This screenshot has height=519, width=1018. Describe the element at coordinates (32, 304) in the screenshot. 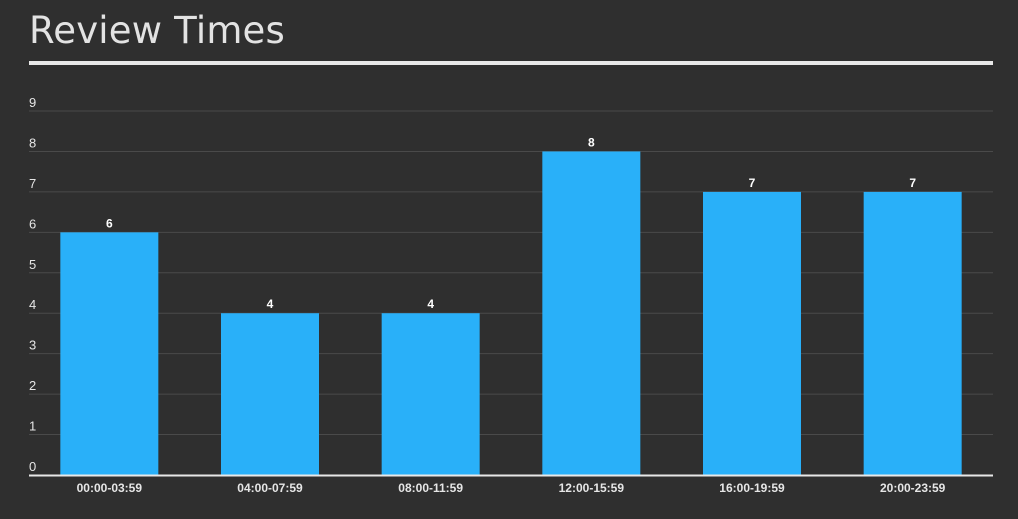

I see `y-tick-label: 4` at that location.